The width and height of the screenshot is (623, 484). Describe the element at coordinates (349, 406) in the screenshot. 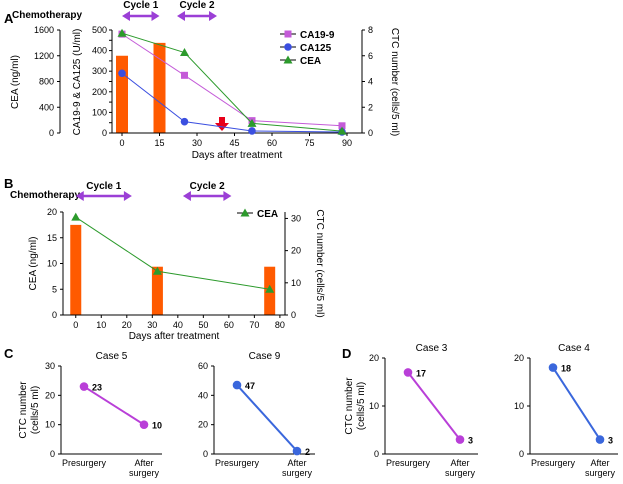

I see `y-axis-label: CTC number` at that location.